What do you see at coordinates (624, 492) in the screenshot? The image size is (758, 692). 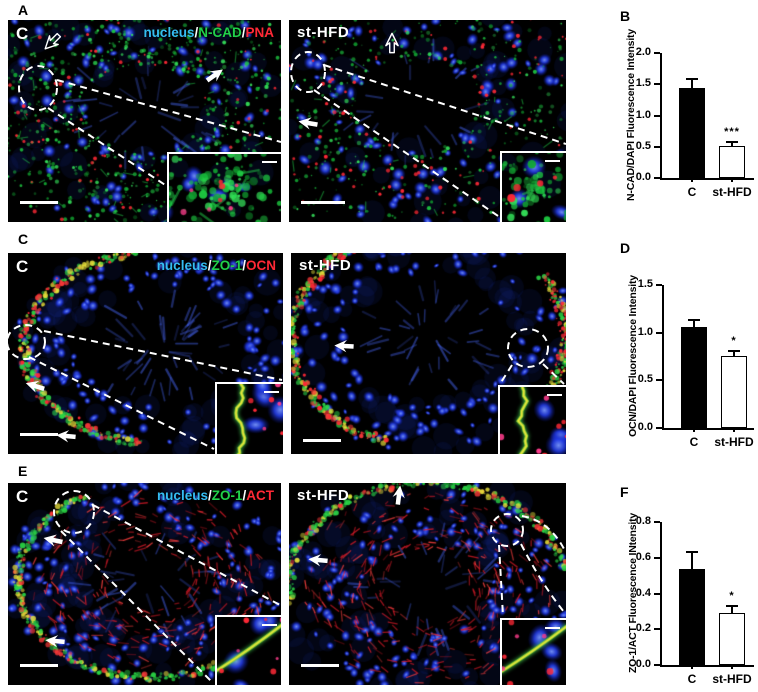 I see `panel-label-f: F` at bounding box center [624, 492].